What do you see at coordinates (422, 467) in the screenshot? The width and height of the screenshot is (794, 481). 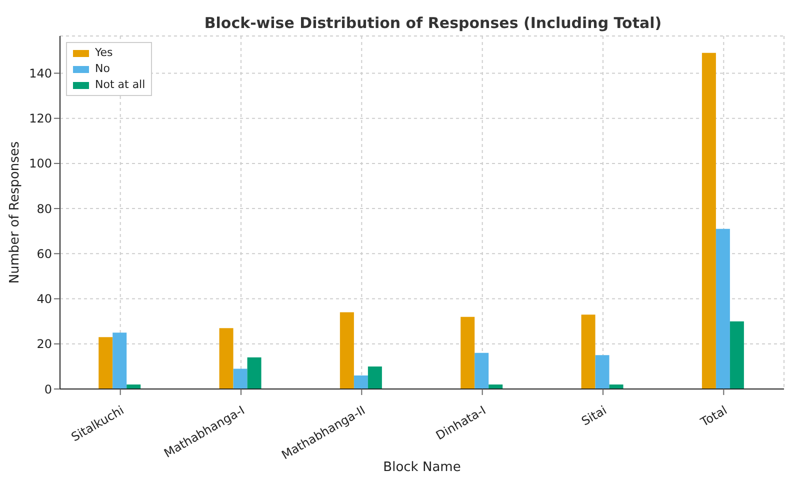 I see `x-axis-title: Block Name` at bounding box center [422, 467].